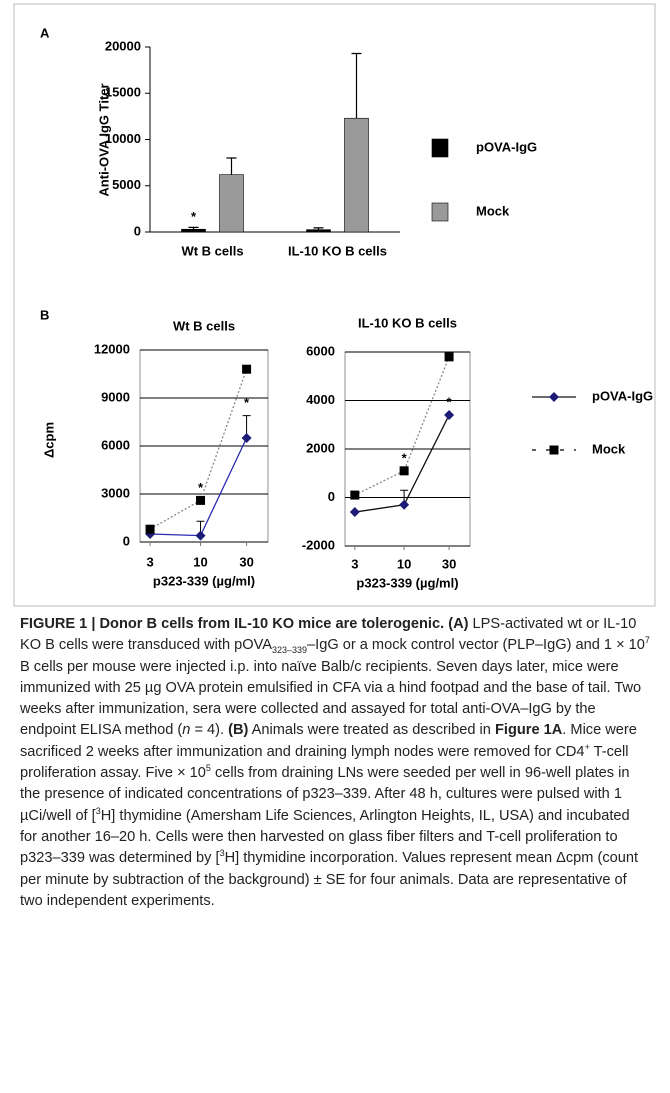  What do you see at coordinates (407, 322) in the screenshot?
I see `chart-title: IL-10 KO B cells` at bounding box center [407, 322].